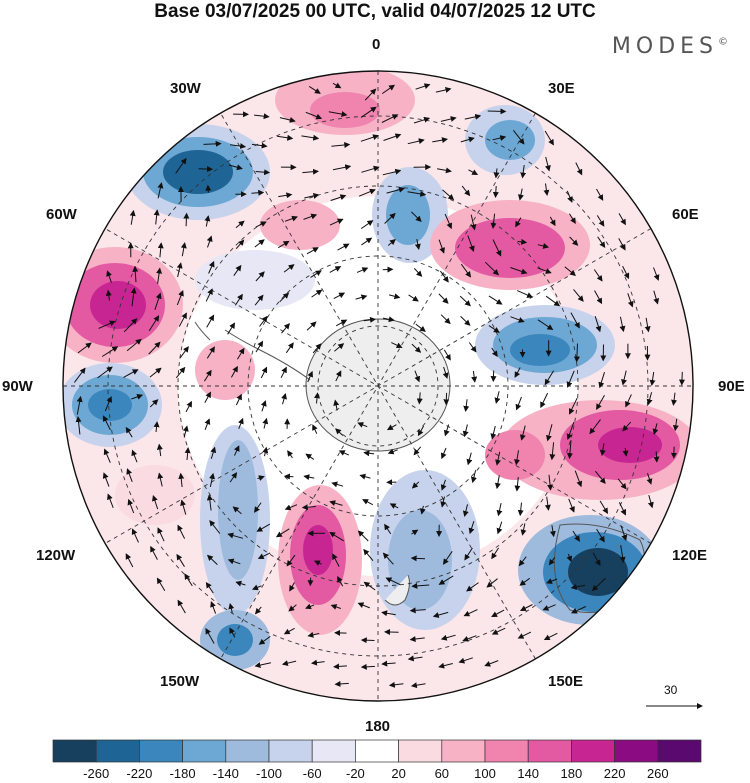 The width and height of the screenshot is (750, 783). What do you see at coordinates (561, 88) in the screenshot?
I see `lon-label-30e: 30E` at bounding box center [561, 88].